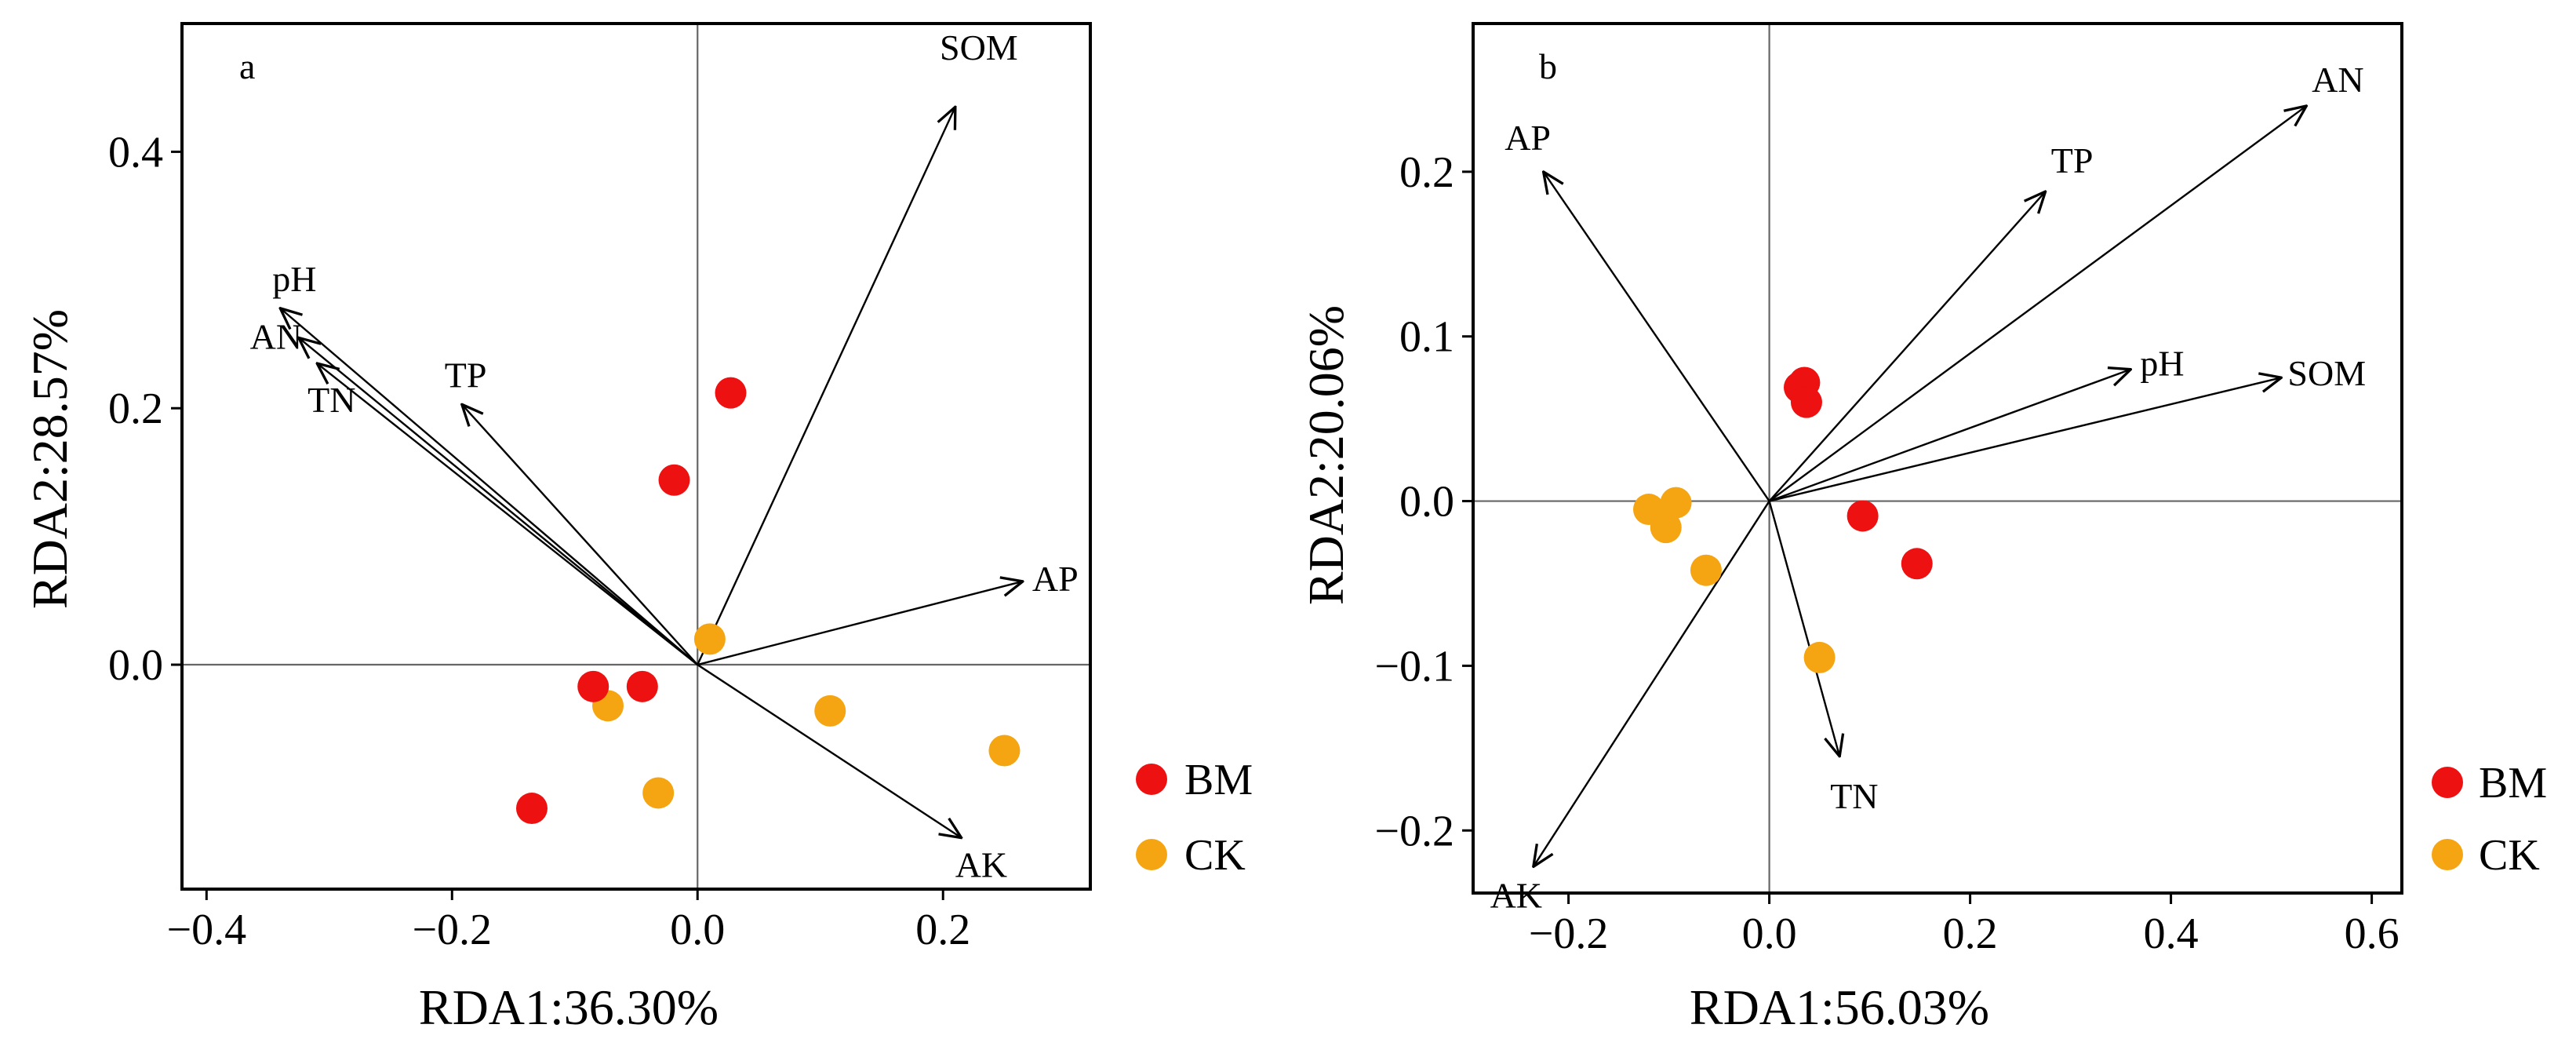 The image size is (2576, 1039). What do you see at coordinates (2513, 783) in the screenshot?
I see `legend-b-bm-label: BM` at bounding box center [2513, 783].